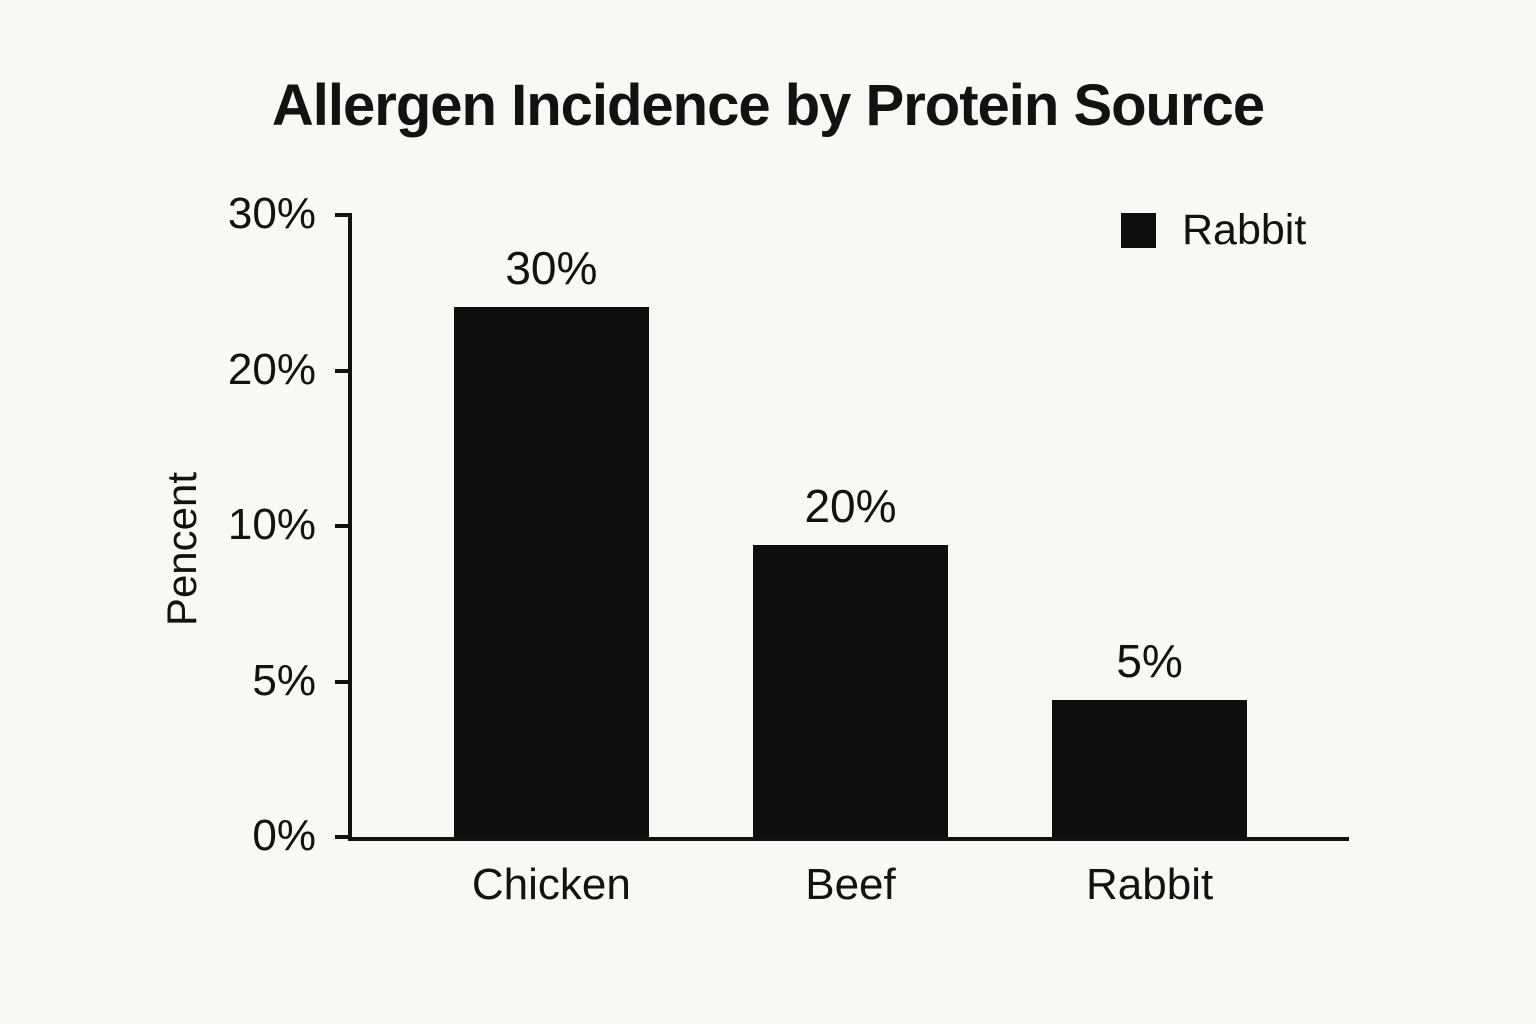  Describe the element at coordinates (850, 691) in the screenshot. I see `bar-beef` at that location.